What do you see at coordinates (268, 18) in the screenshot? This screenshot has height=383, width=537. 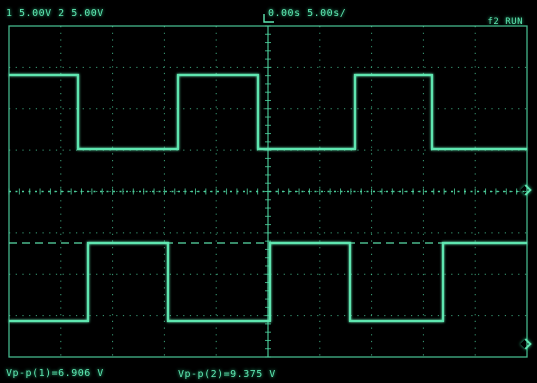 I see `trigger-position-marker` at bounding box center [268, 18].